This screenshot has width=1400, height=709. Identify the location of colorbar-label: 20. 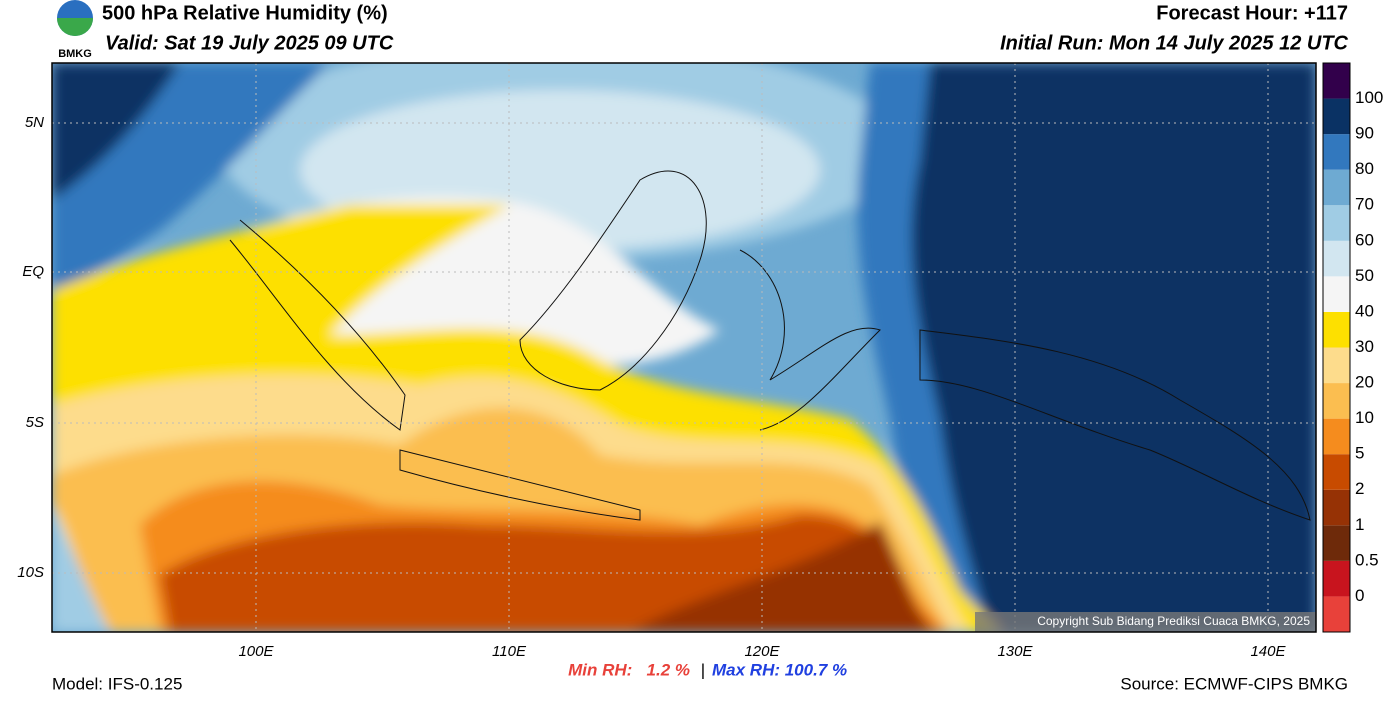
(1364, 382).